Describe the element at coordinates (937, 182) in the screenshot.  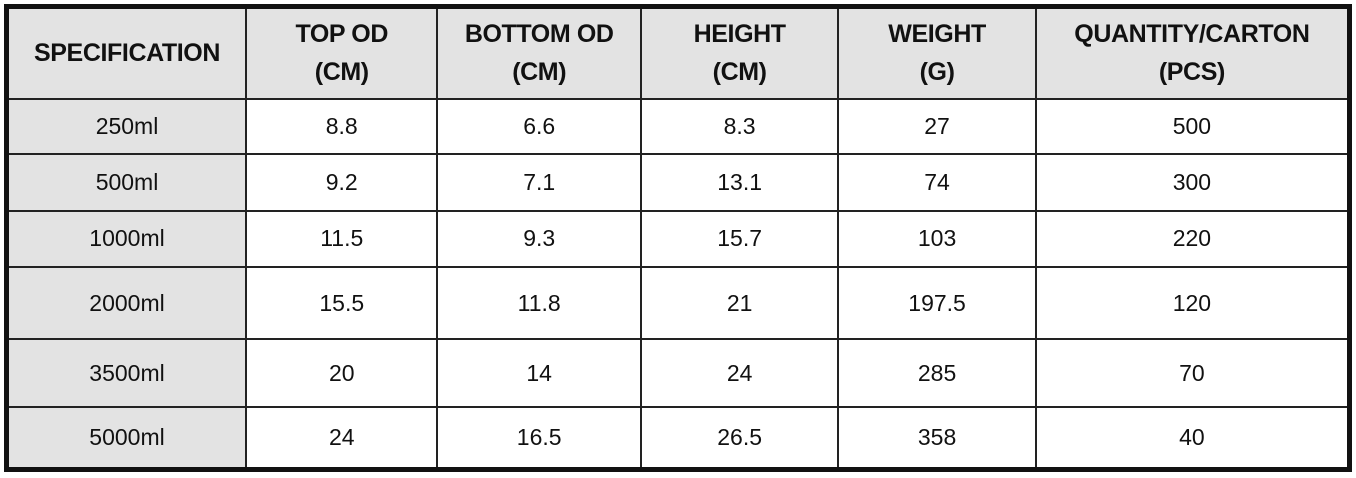
I see `value-cell: 74` at that location.